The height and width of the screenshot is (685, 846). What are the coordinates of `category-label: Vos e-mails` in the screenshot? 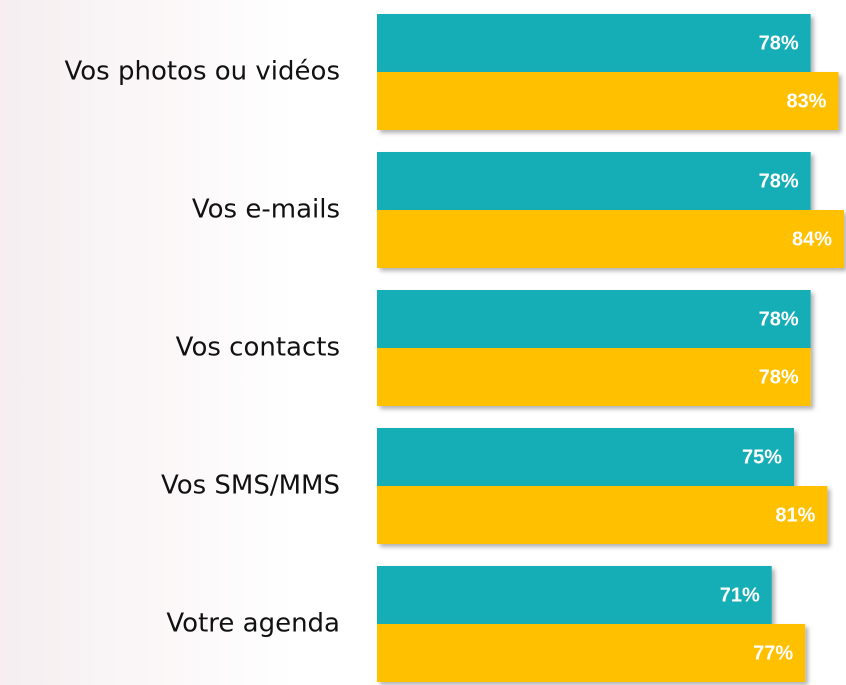 It's located at (266, 210).